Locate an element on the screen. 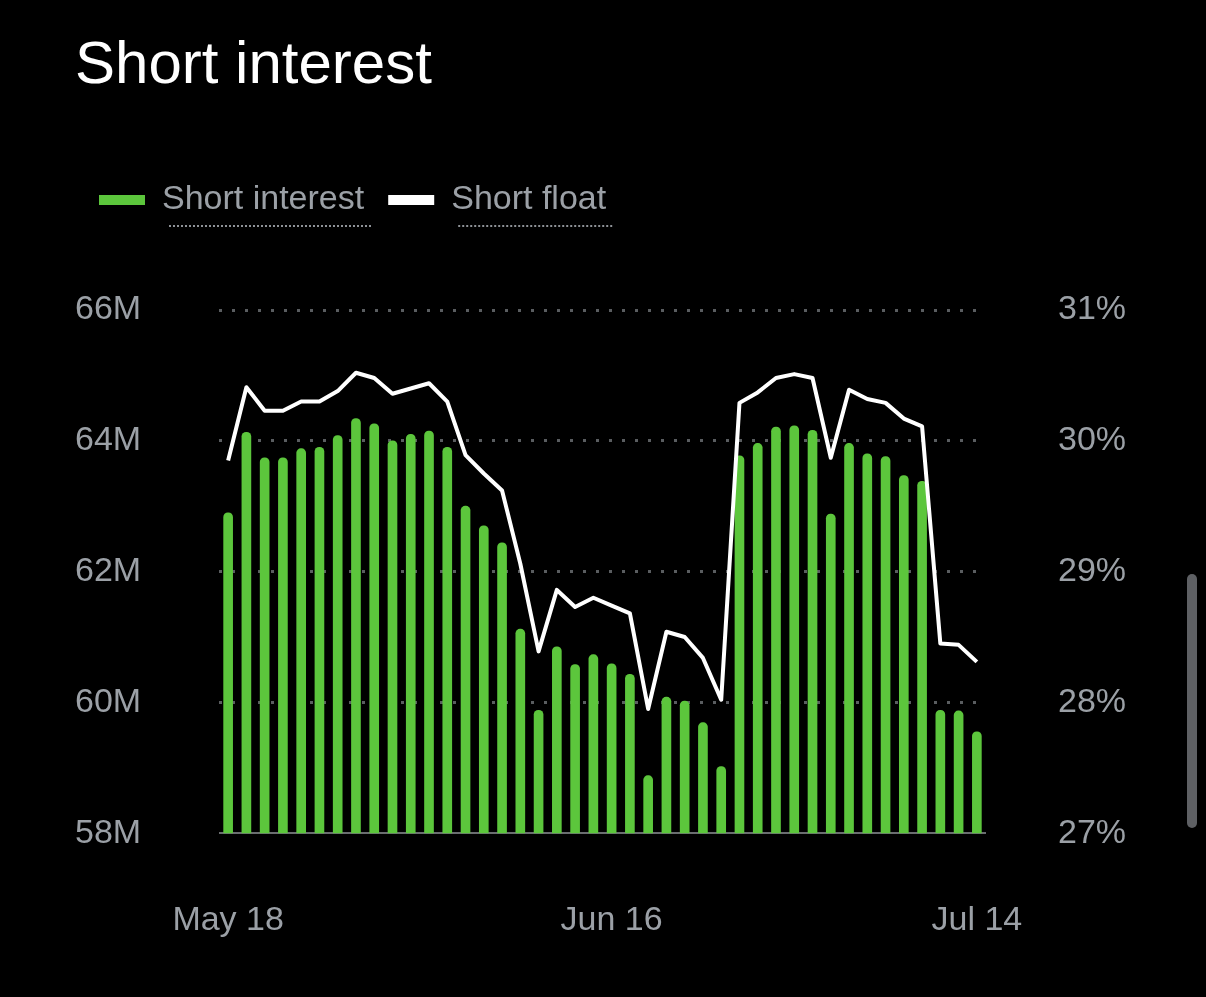 This screenshot has height=997, width=1206. y2-tick-label: 31% is located at coordinates (1092, 307).